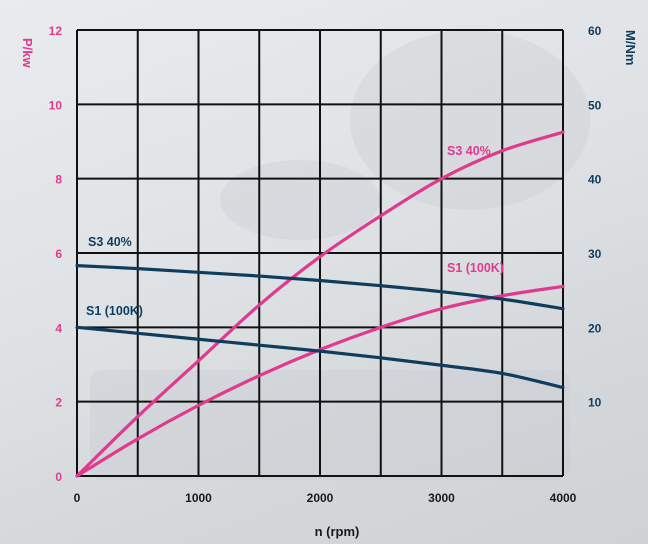 This screenshot has width=648, height=544. I want to click on y-axis-right-title: M/Nm, so click(630, 47).